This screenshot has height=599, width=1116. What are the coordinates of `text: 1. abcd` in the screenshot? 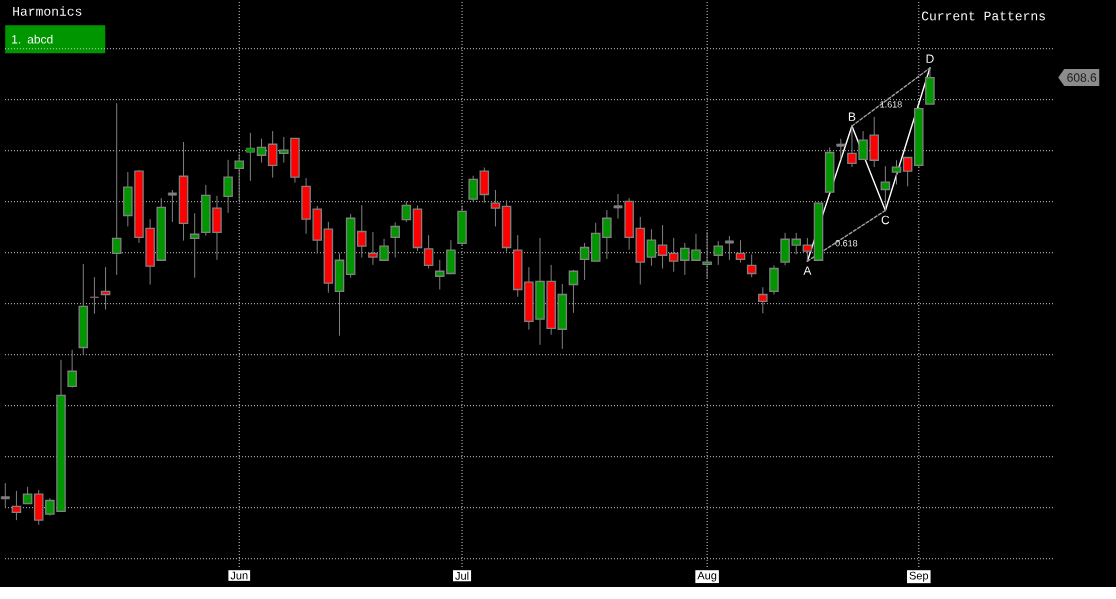 It's located at (32, 39).